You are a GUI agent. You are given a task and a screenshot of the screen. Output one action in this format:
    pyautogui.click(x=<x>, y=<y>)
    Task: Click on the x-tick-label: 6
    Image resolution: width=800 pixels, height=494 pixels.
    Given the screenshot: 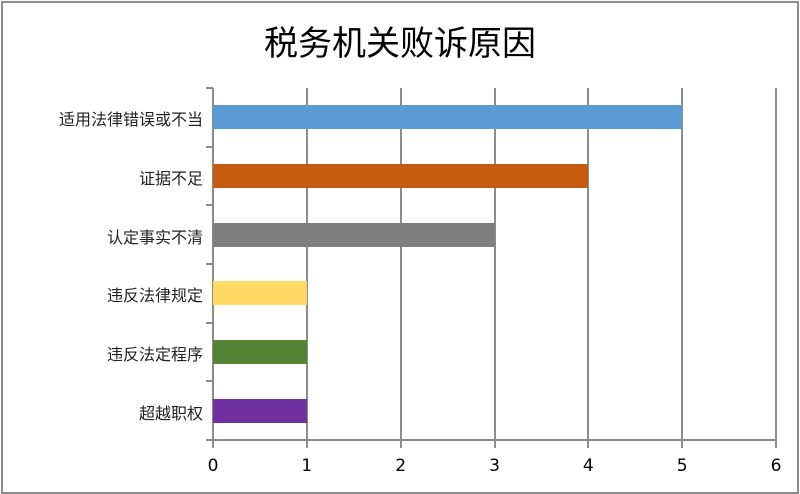 What is the action you would take?
    pyautogui.click(x=776, y=466)
    